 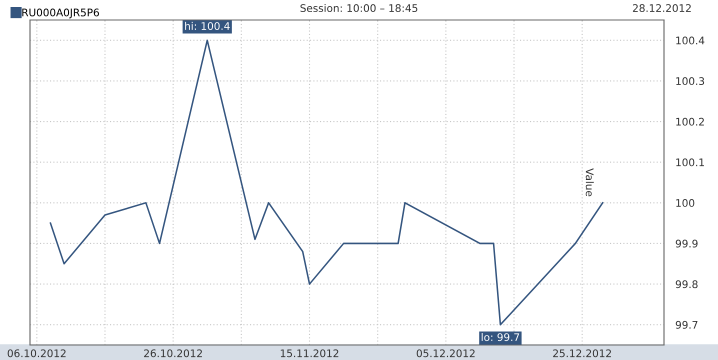 I want to click on y-axis-title: Value, so click(x=590, y=182).